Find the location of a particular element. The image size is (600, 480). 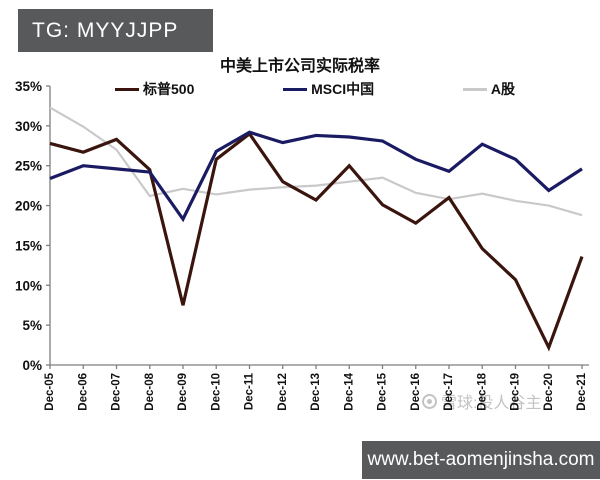

x-tick-label: Dec-19 is located at coordinates (516, 392).